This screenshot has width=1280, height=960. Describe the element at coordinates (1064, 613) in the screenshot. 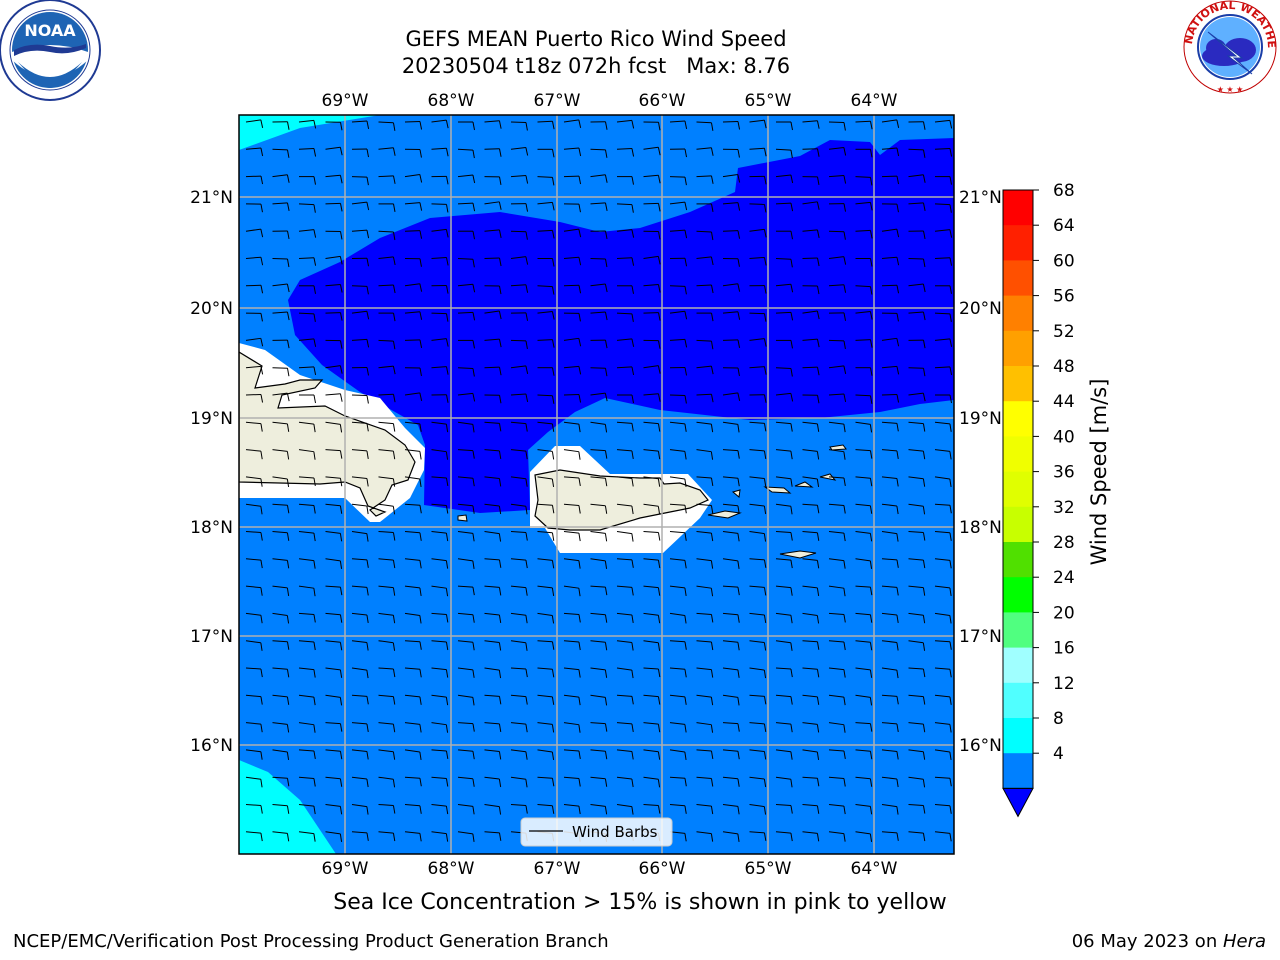

I see `colorbar-tick-label: 20` at that location.